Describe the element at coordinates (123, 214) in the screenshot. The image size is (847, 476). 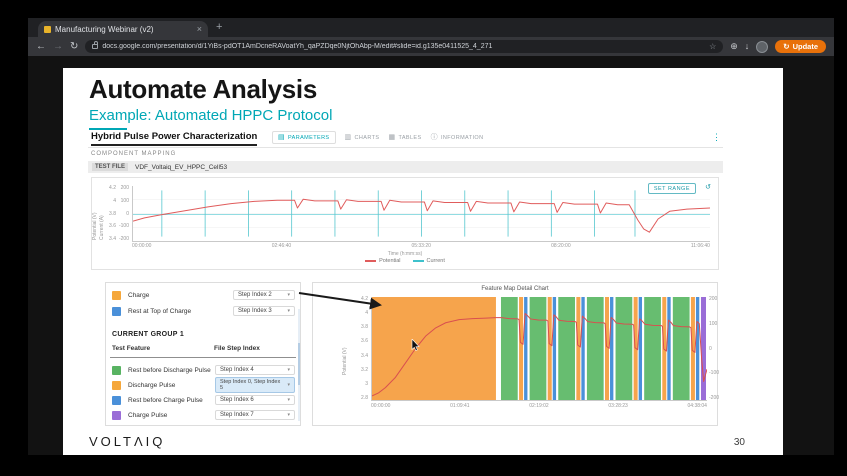
I see `overview-current-ticks: 200 100 0 -100 -200` at that location.